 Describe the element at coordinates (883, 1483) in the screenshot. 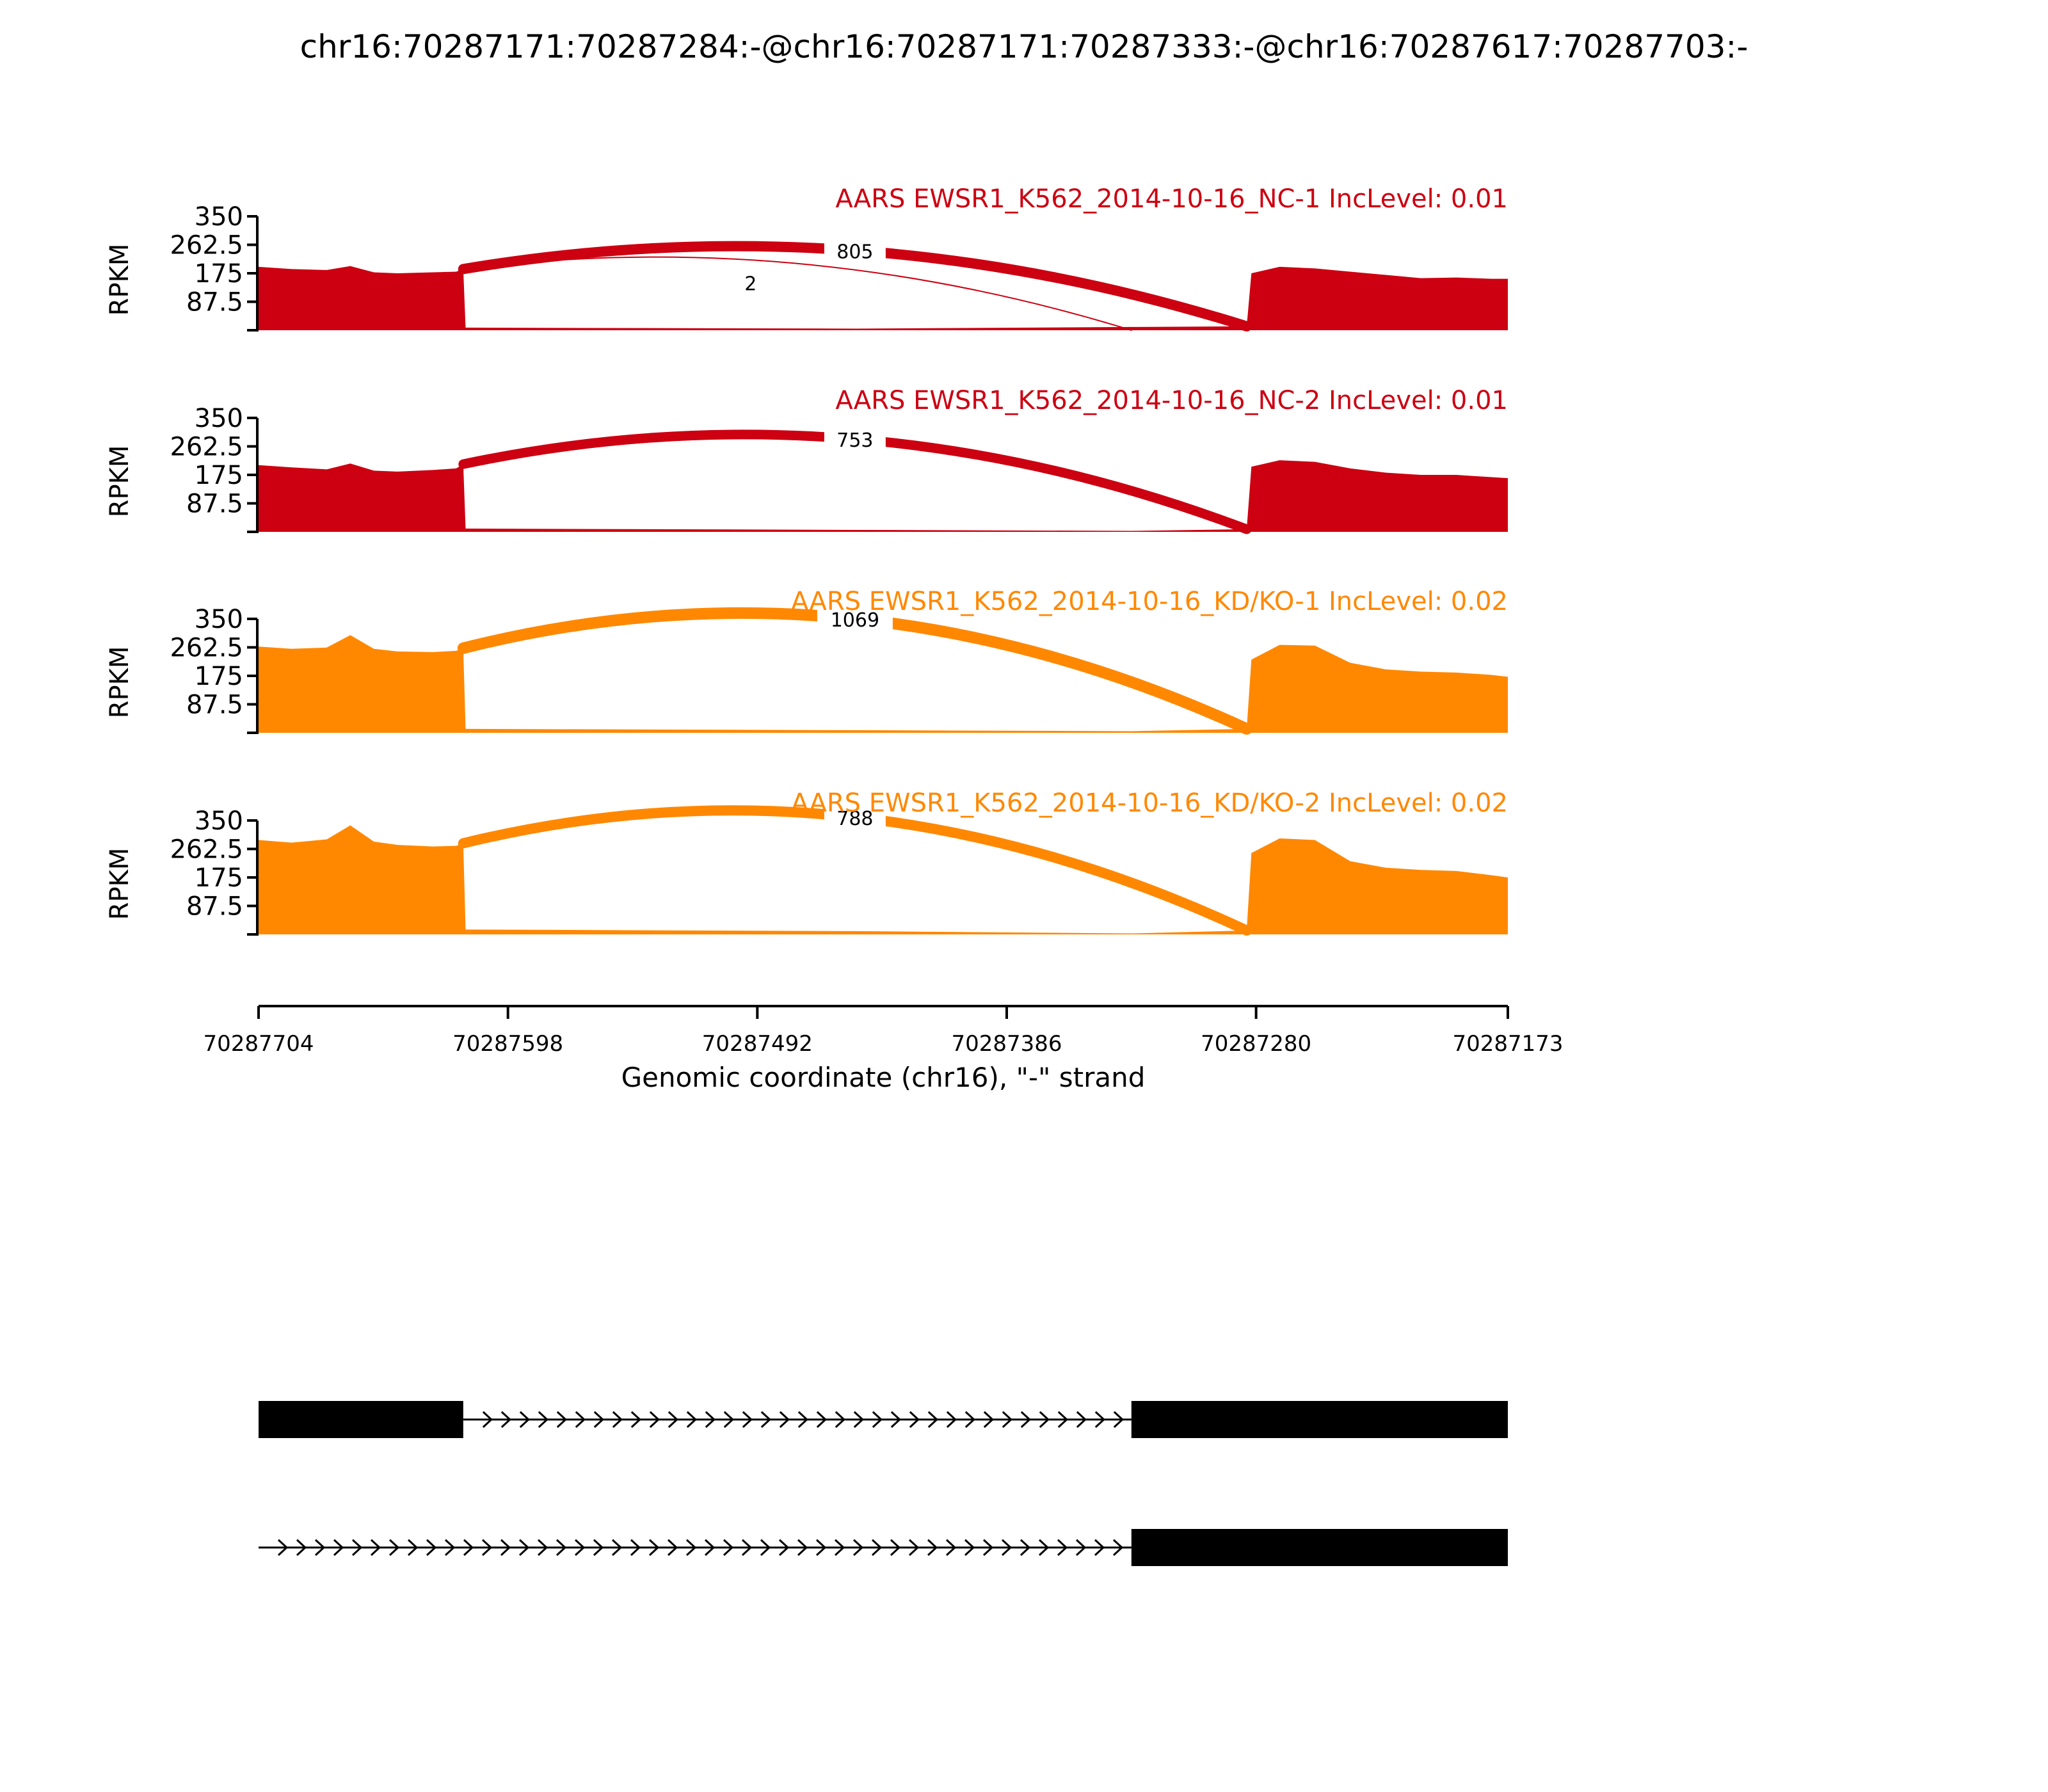

I see `gene-model` at that location.